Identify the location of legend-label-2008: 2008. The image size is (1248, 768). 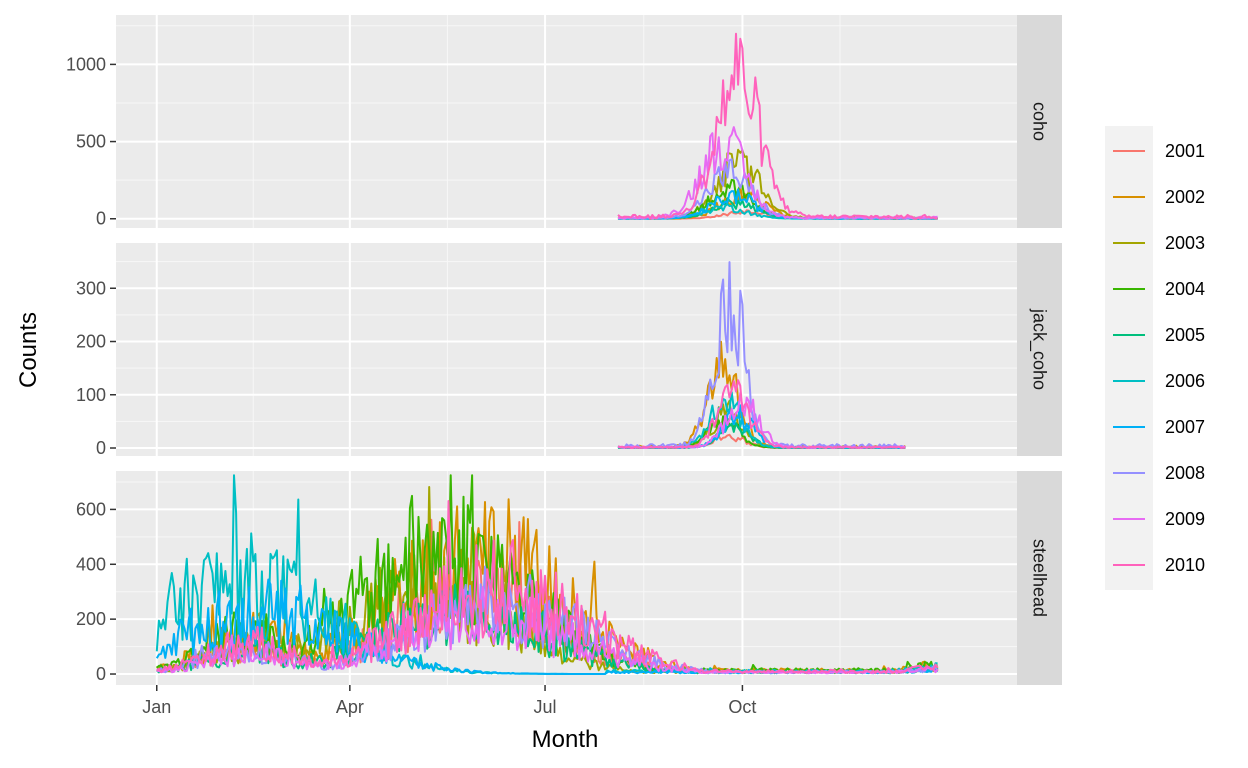
(1185, 473).